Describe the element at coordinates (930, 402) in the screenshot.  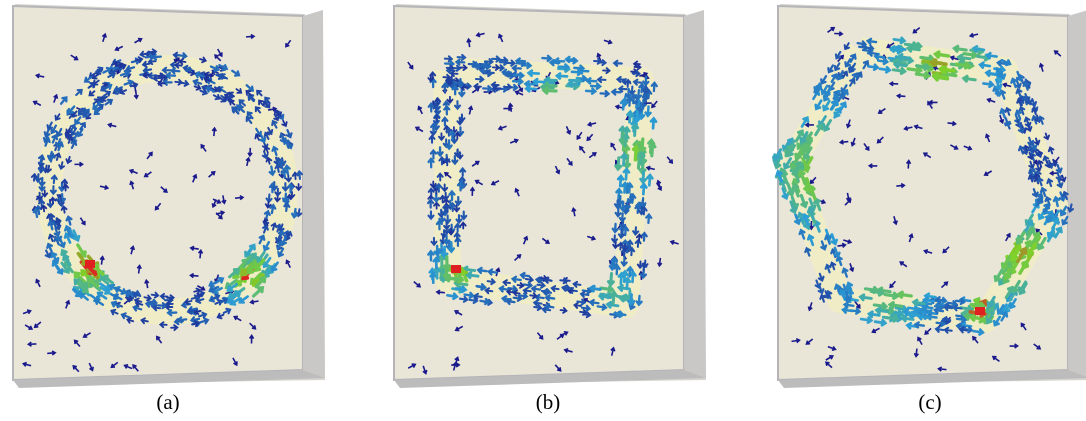
I see `caption-c: (c)` at that location.